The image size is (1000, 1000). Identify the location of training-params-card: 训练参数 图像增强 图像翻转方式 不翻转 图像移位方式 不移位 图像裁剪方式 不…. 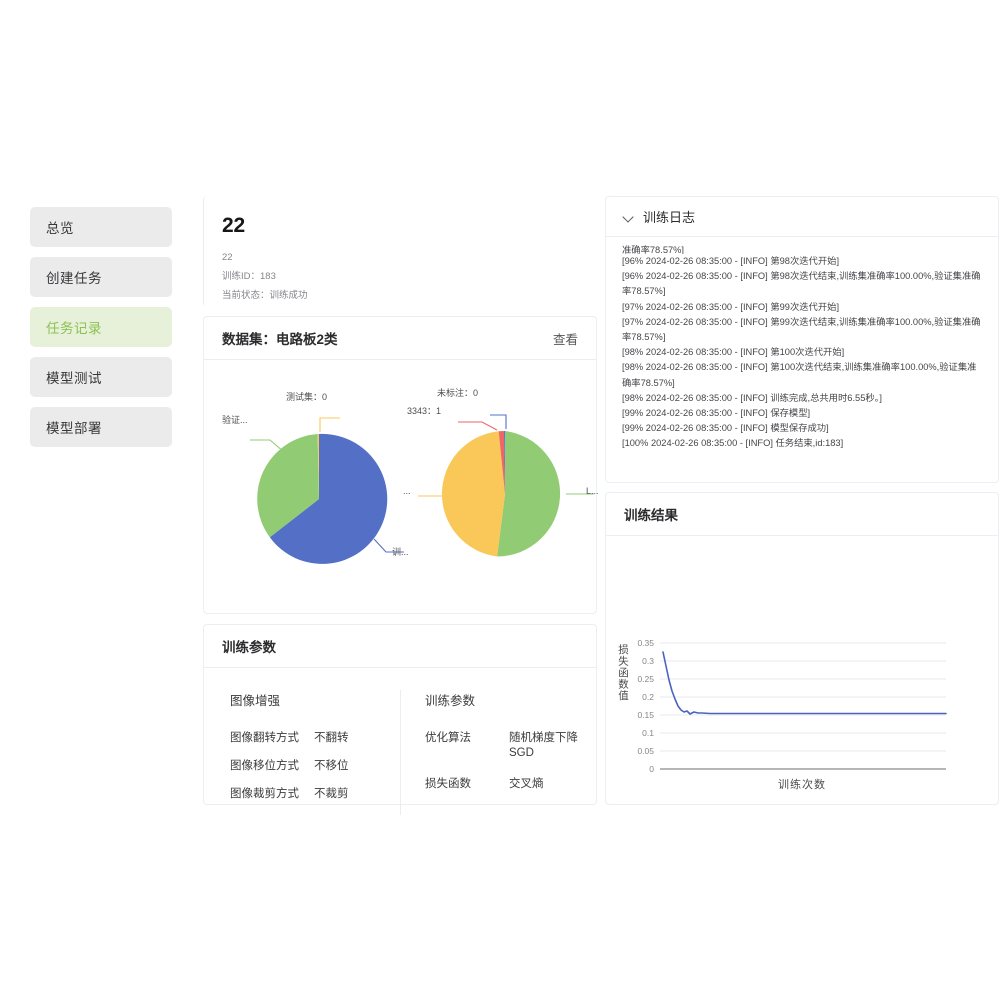
(400, 719).